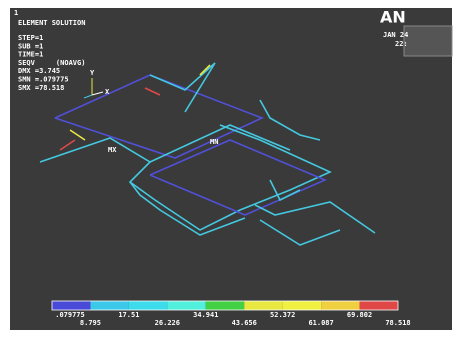 Image resolution: width=459 pixels, height=339 pixels. What do you see at coordinates (51, 63) in the screenshot?
I see `info-line: SEQV (NOAVG)` at bounding box center [51, 63].